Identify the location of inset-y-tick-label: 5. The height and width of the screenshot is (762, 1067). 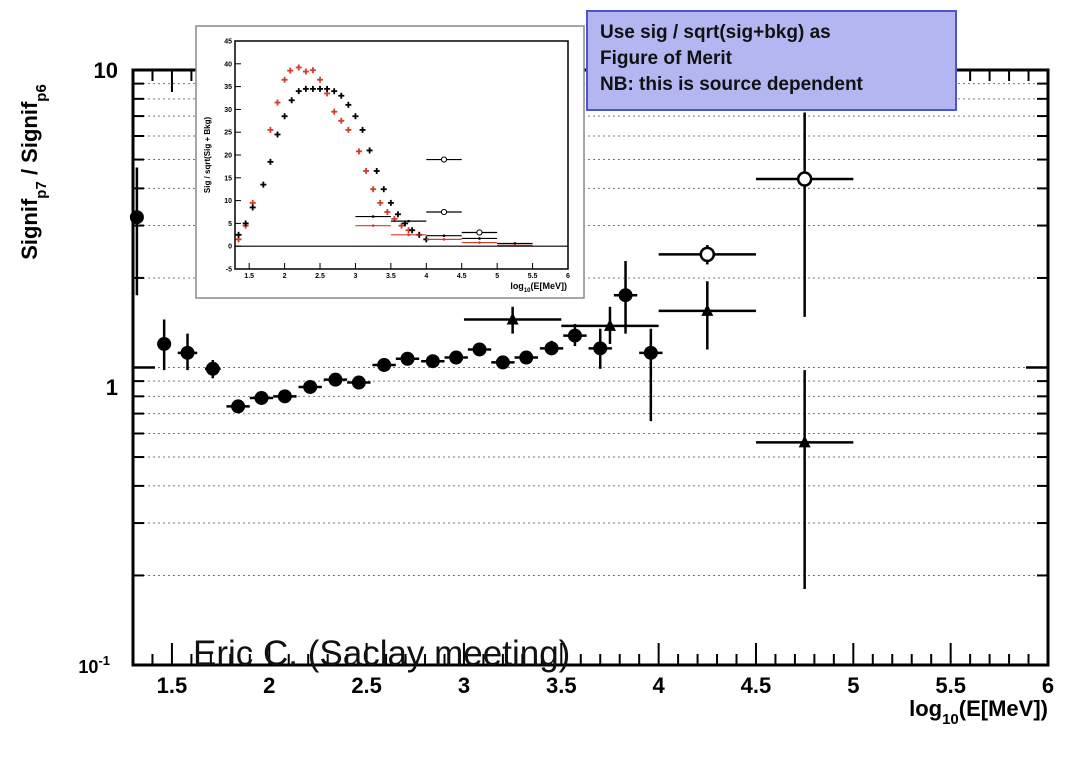
(230, 224).